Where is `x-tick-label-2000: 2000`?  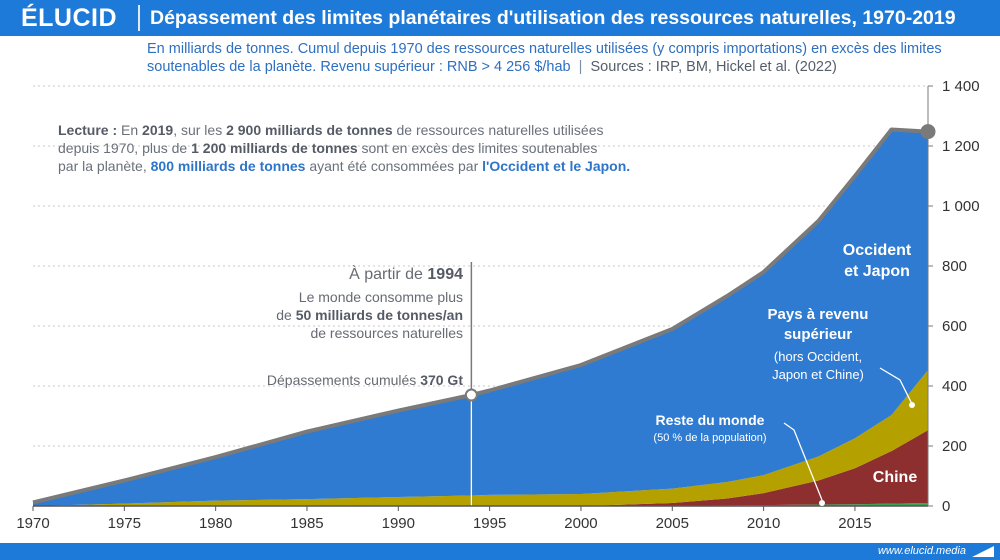 x-tick-label-2000: 2000 is located at coordinates (580, 523).